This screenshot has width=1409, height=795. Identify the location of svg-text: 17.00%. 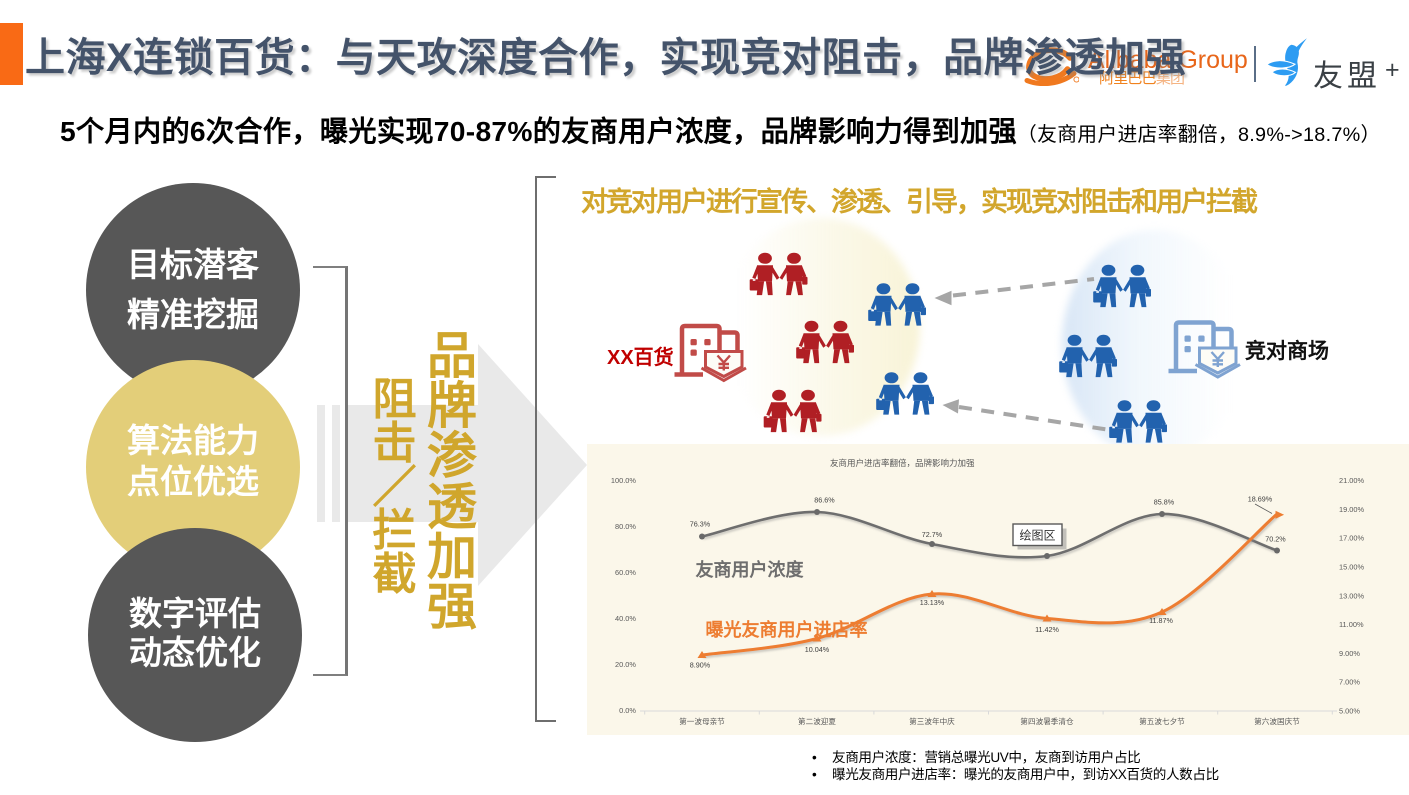
(1351, 538).